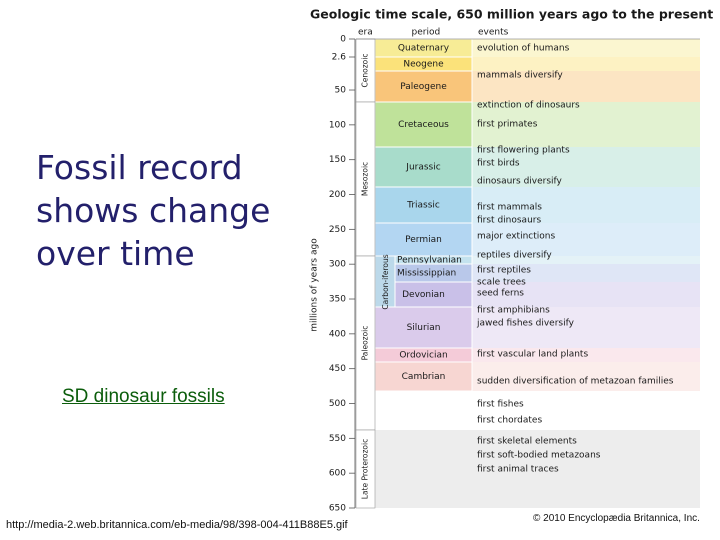  I want to click on event: reptiles diversify, so click(514, 256).